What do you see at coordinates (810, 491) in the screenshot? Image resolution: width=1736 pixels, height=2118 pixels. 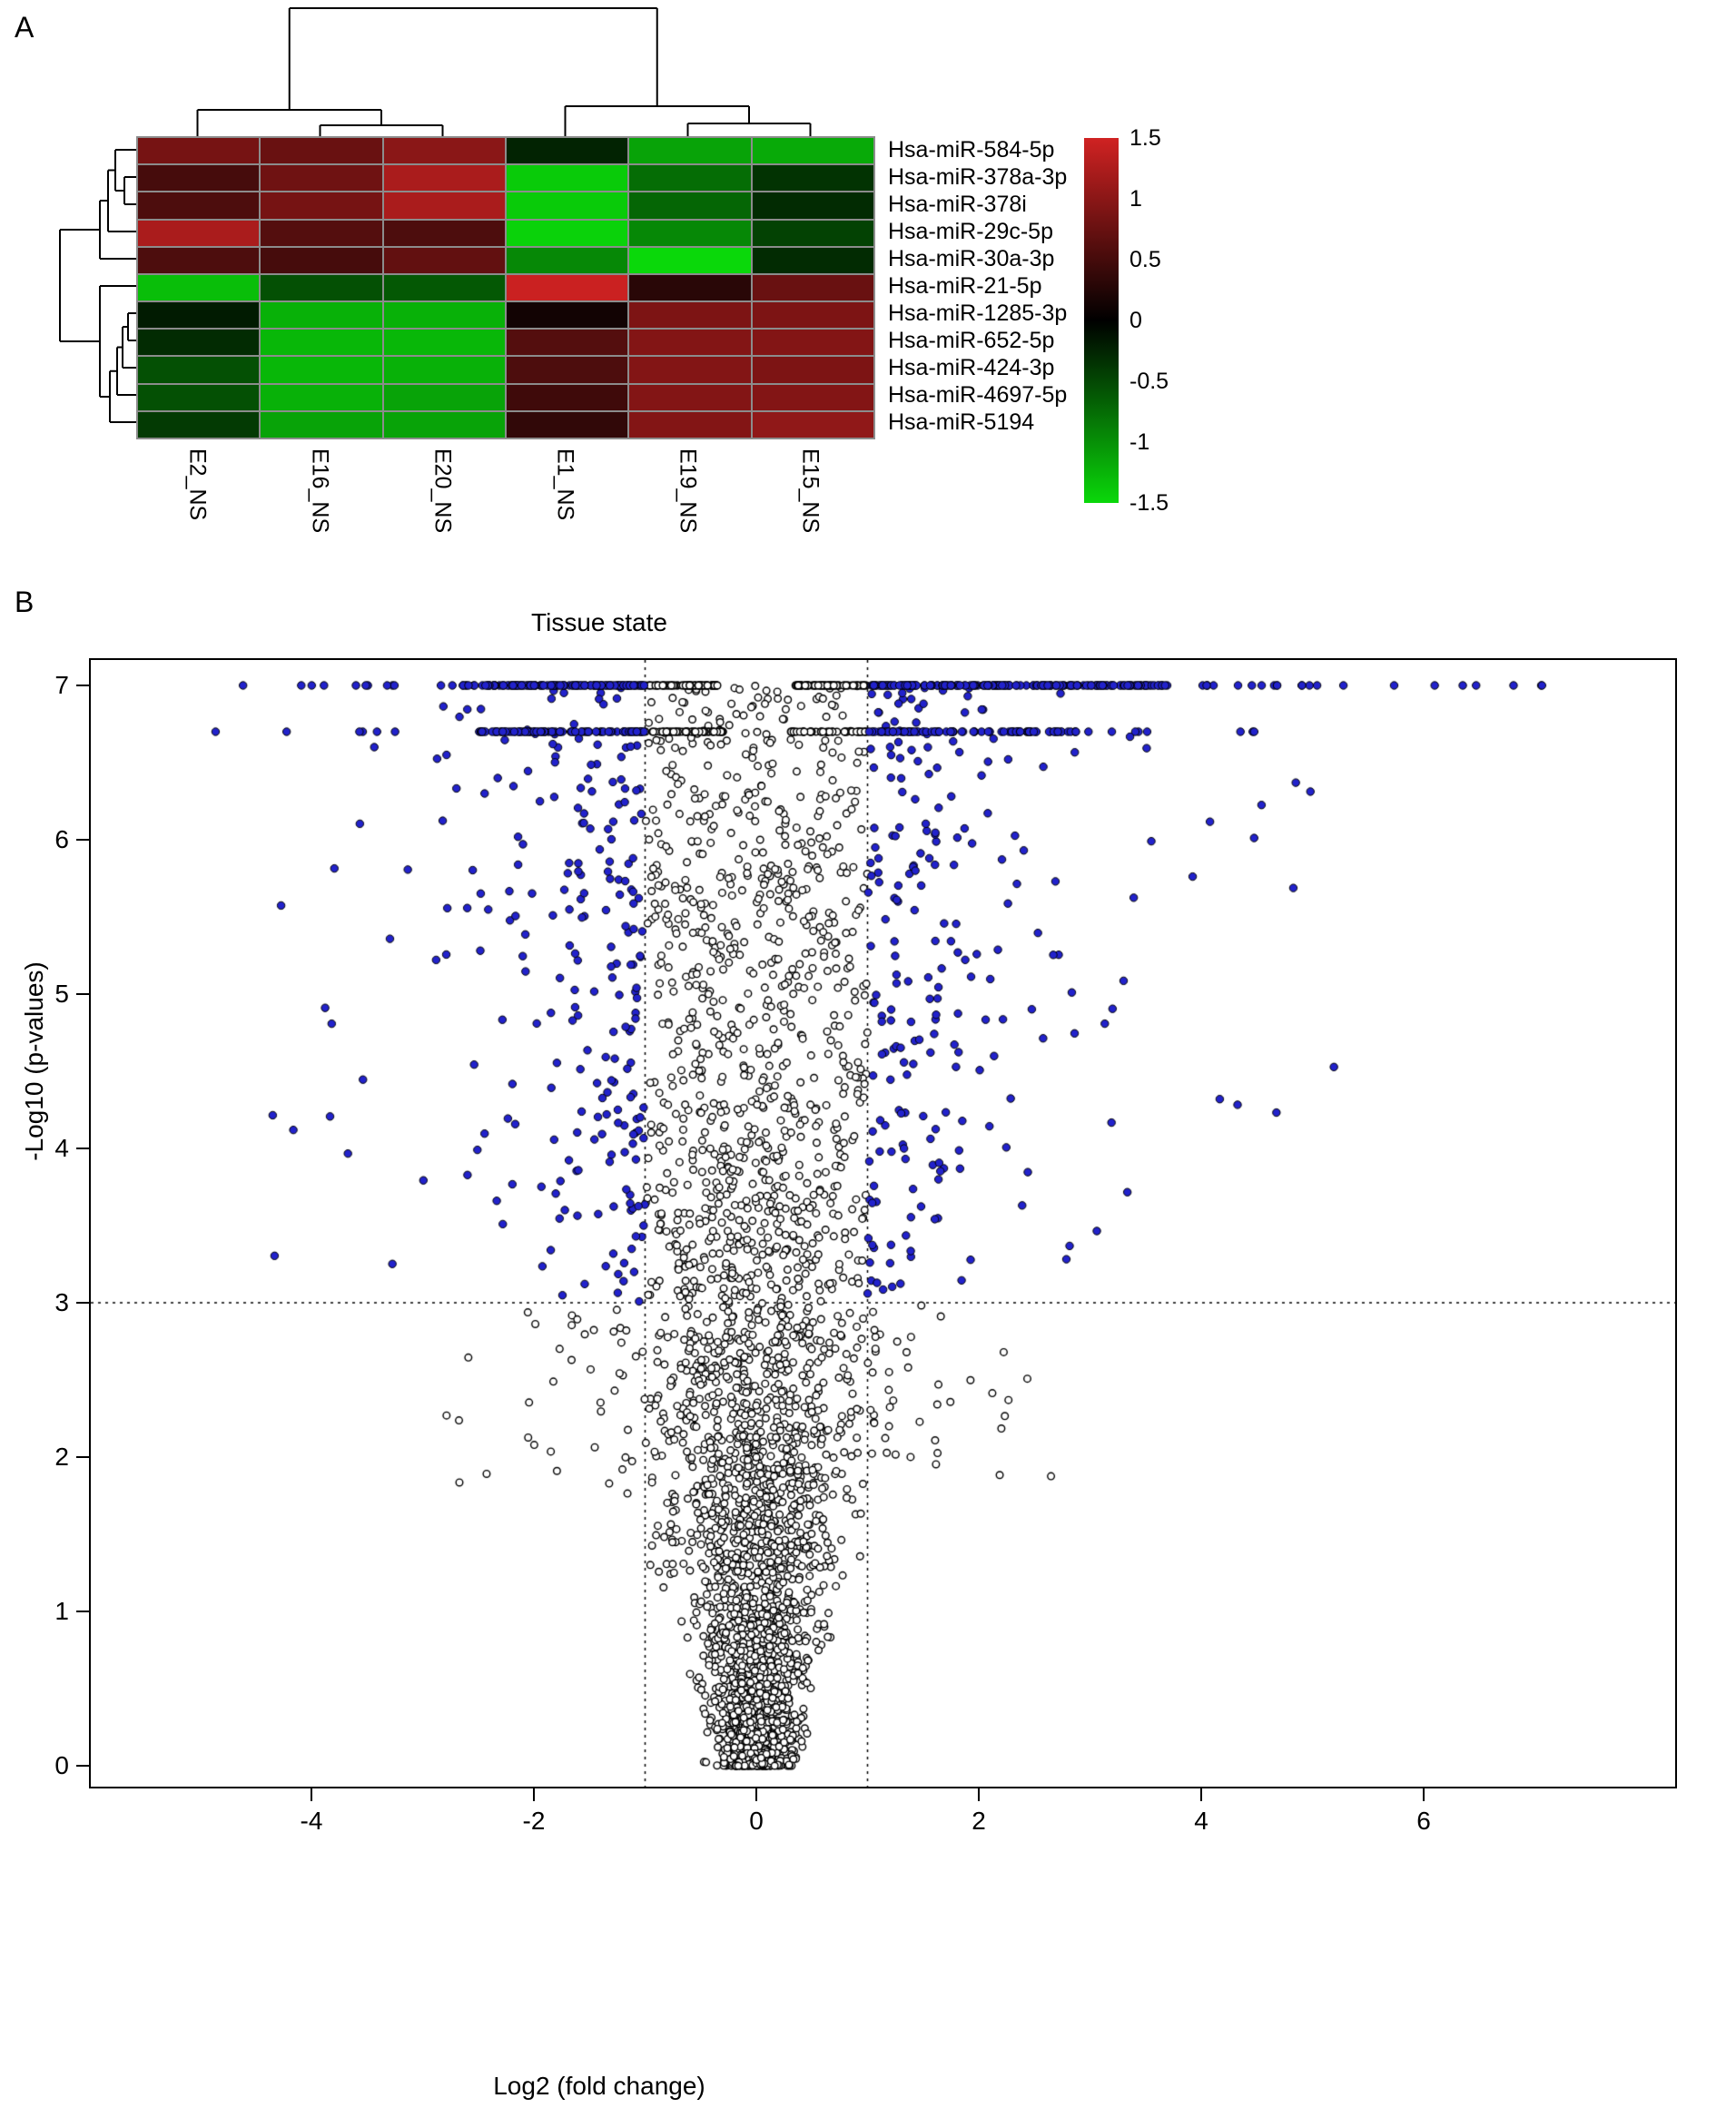 I see `heatmap-column-label: E15_NS` at bounding box center [810, 491].